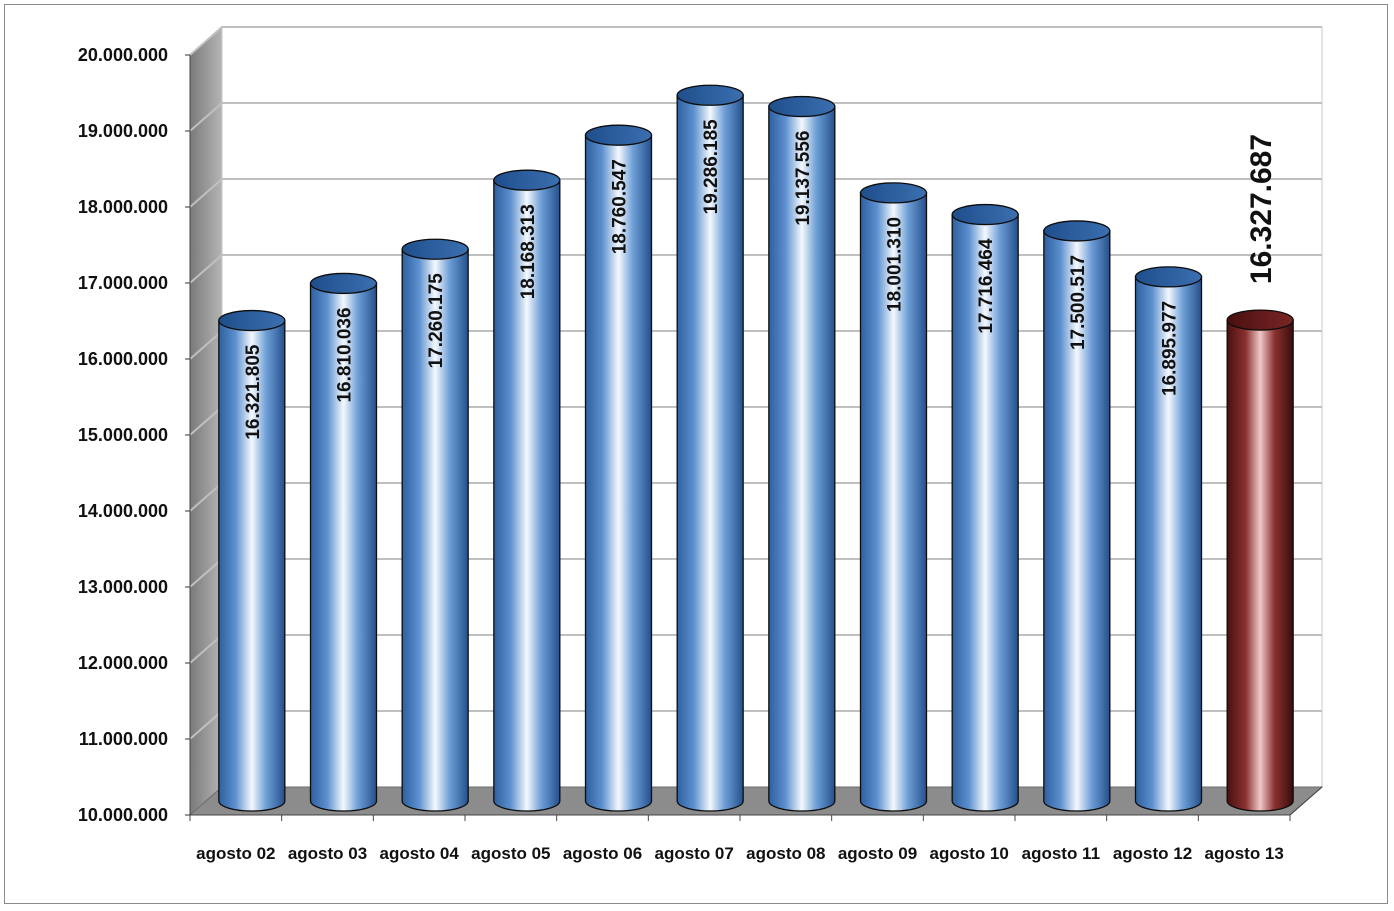 Image resolution: width=1394 pixels, height=911 pixels. What do you see at coordinates (968, 853) in the screenshot?
I see `x-tick-label: agosto 10` at bounding box center [968, 853].